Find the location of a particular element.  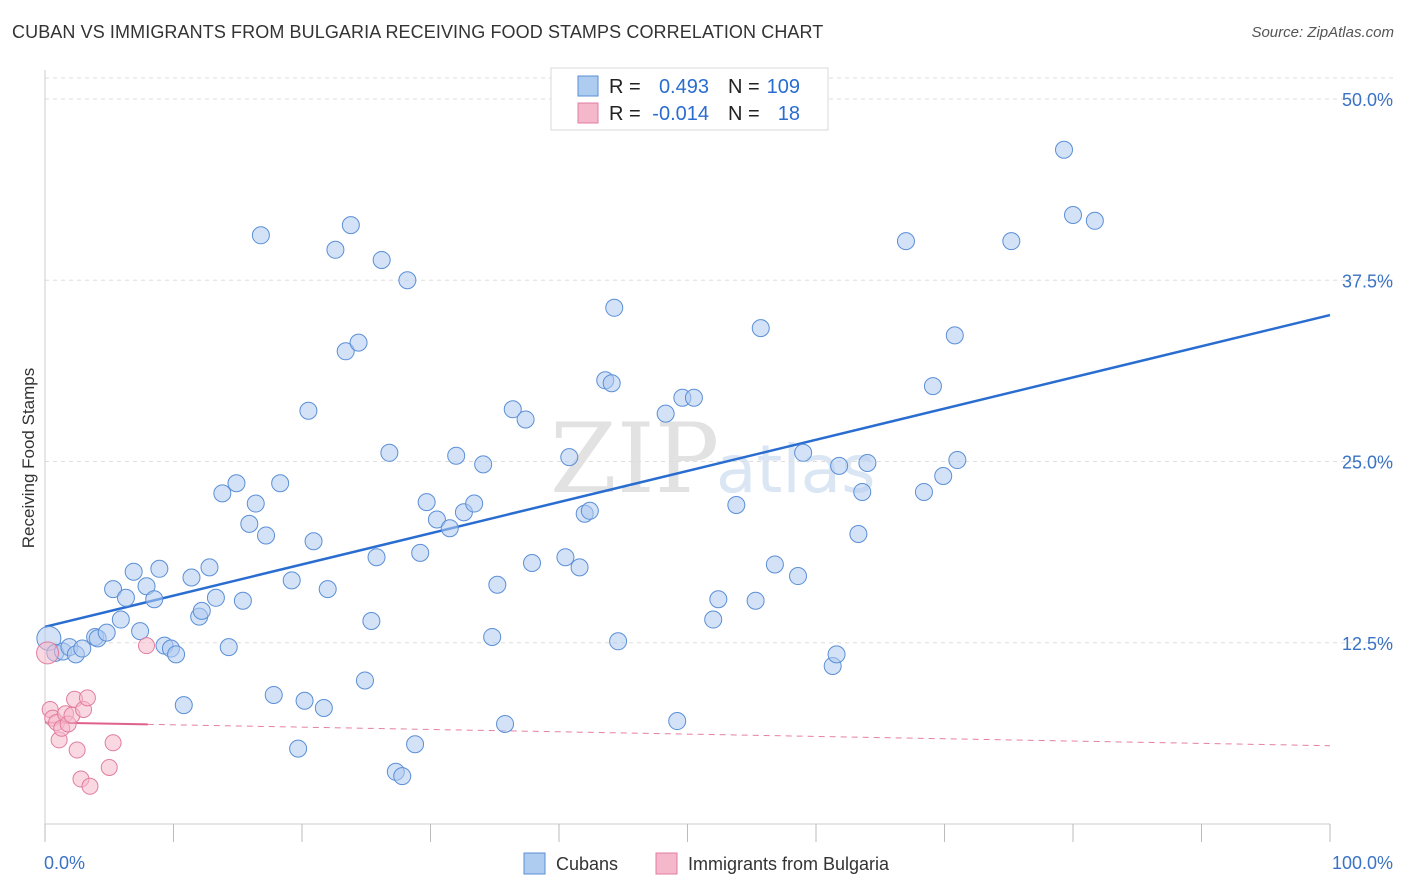

legend-r-value-cubans: 0.493 is located at coordinates (684, 87).